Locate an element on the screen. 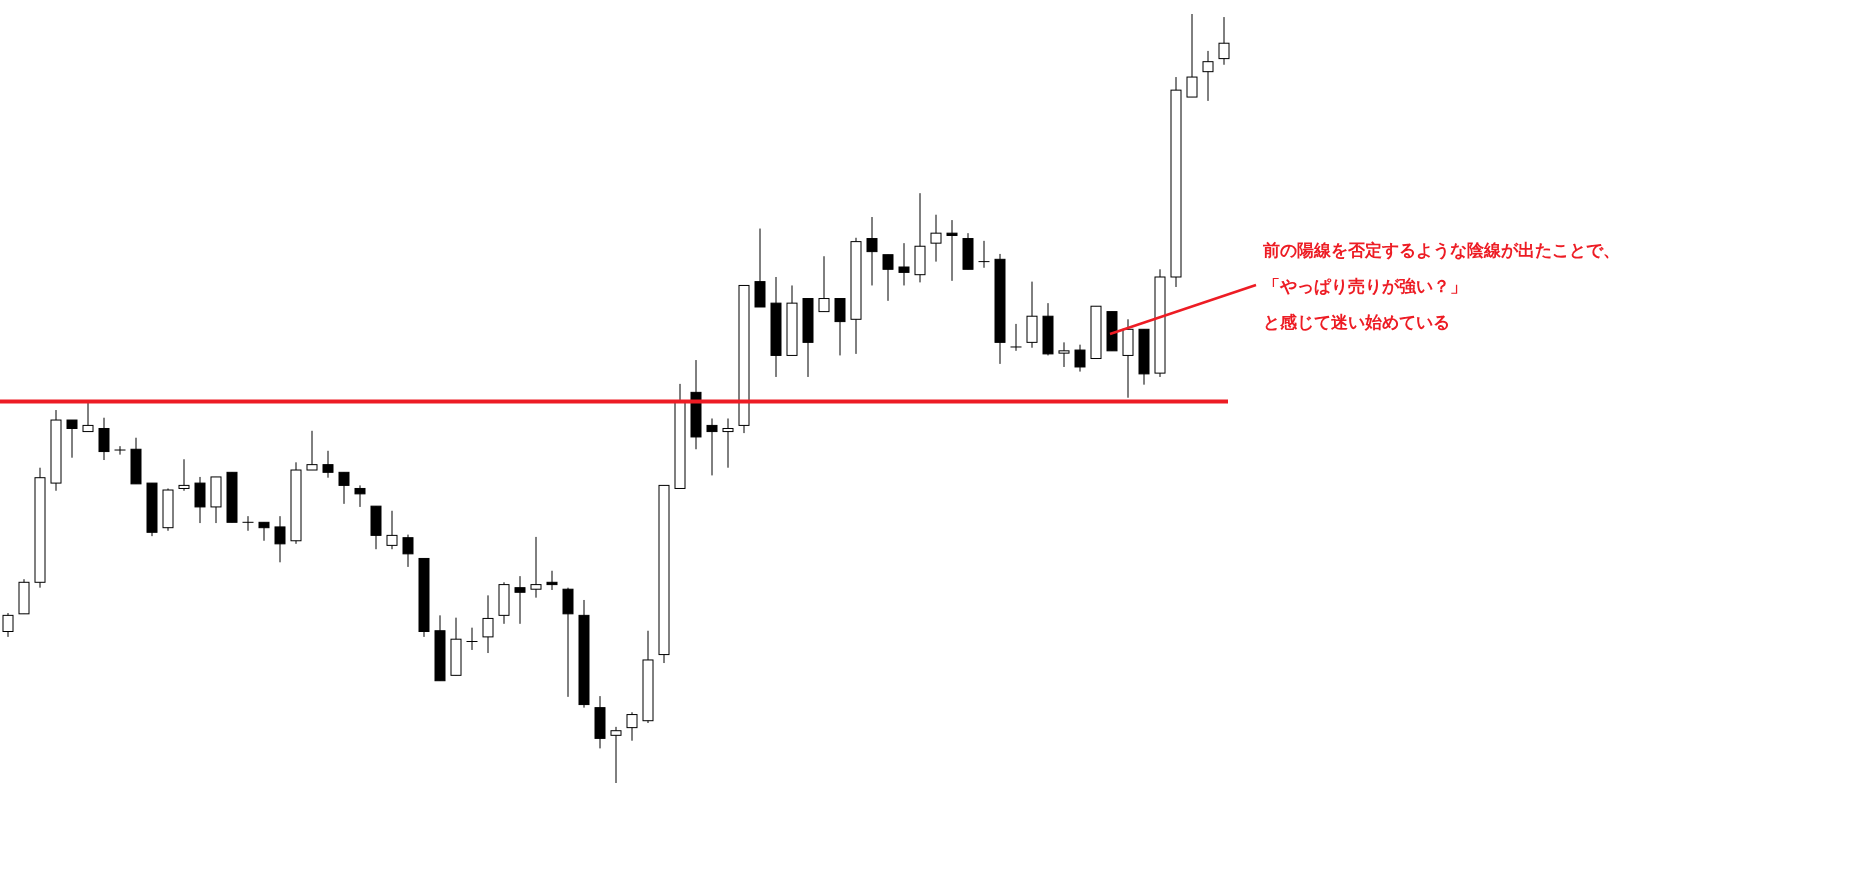  text: と感じて迷い始めている is located at coordinates (1356, 322).